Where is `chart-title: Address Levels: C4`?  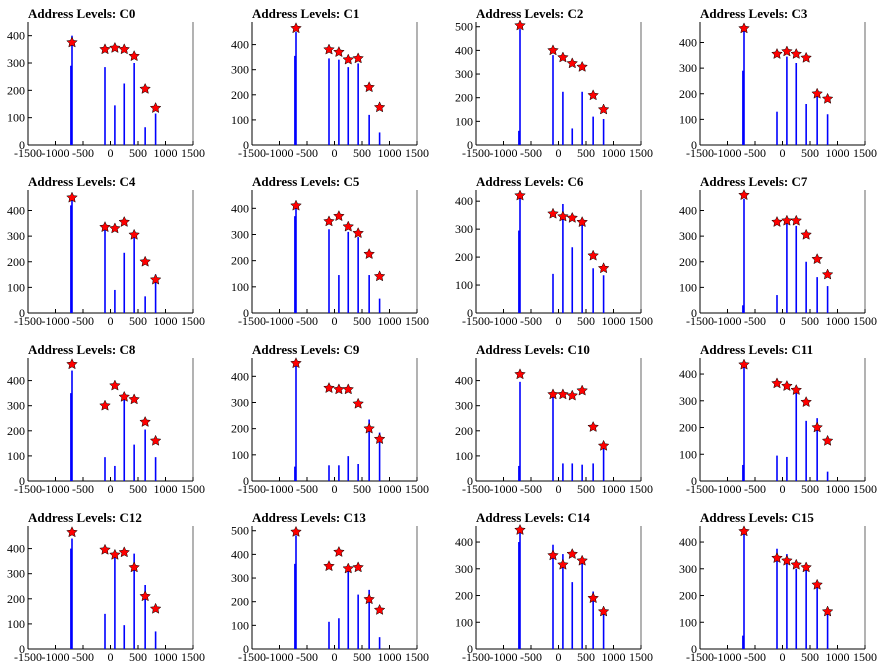
chart-title: Address Levels: C4 is located at coordinates (82, 181).